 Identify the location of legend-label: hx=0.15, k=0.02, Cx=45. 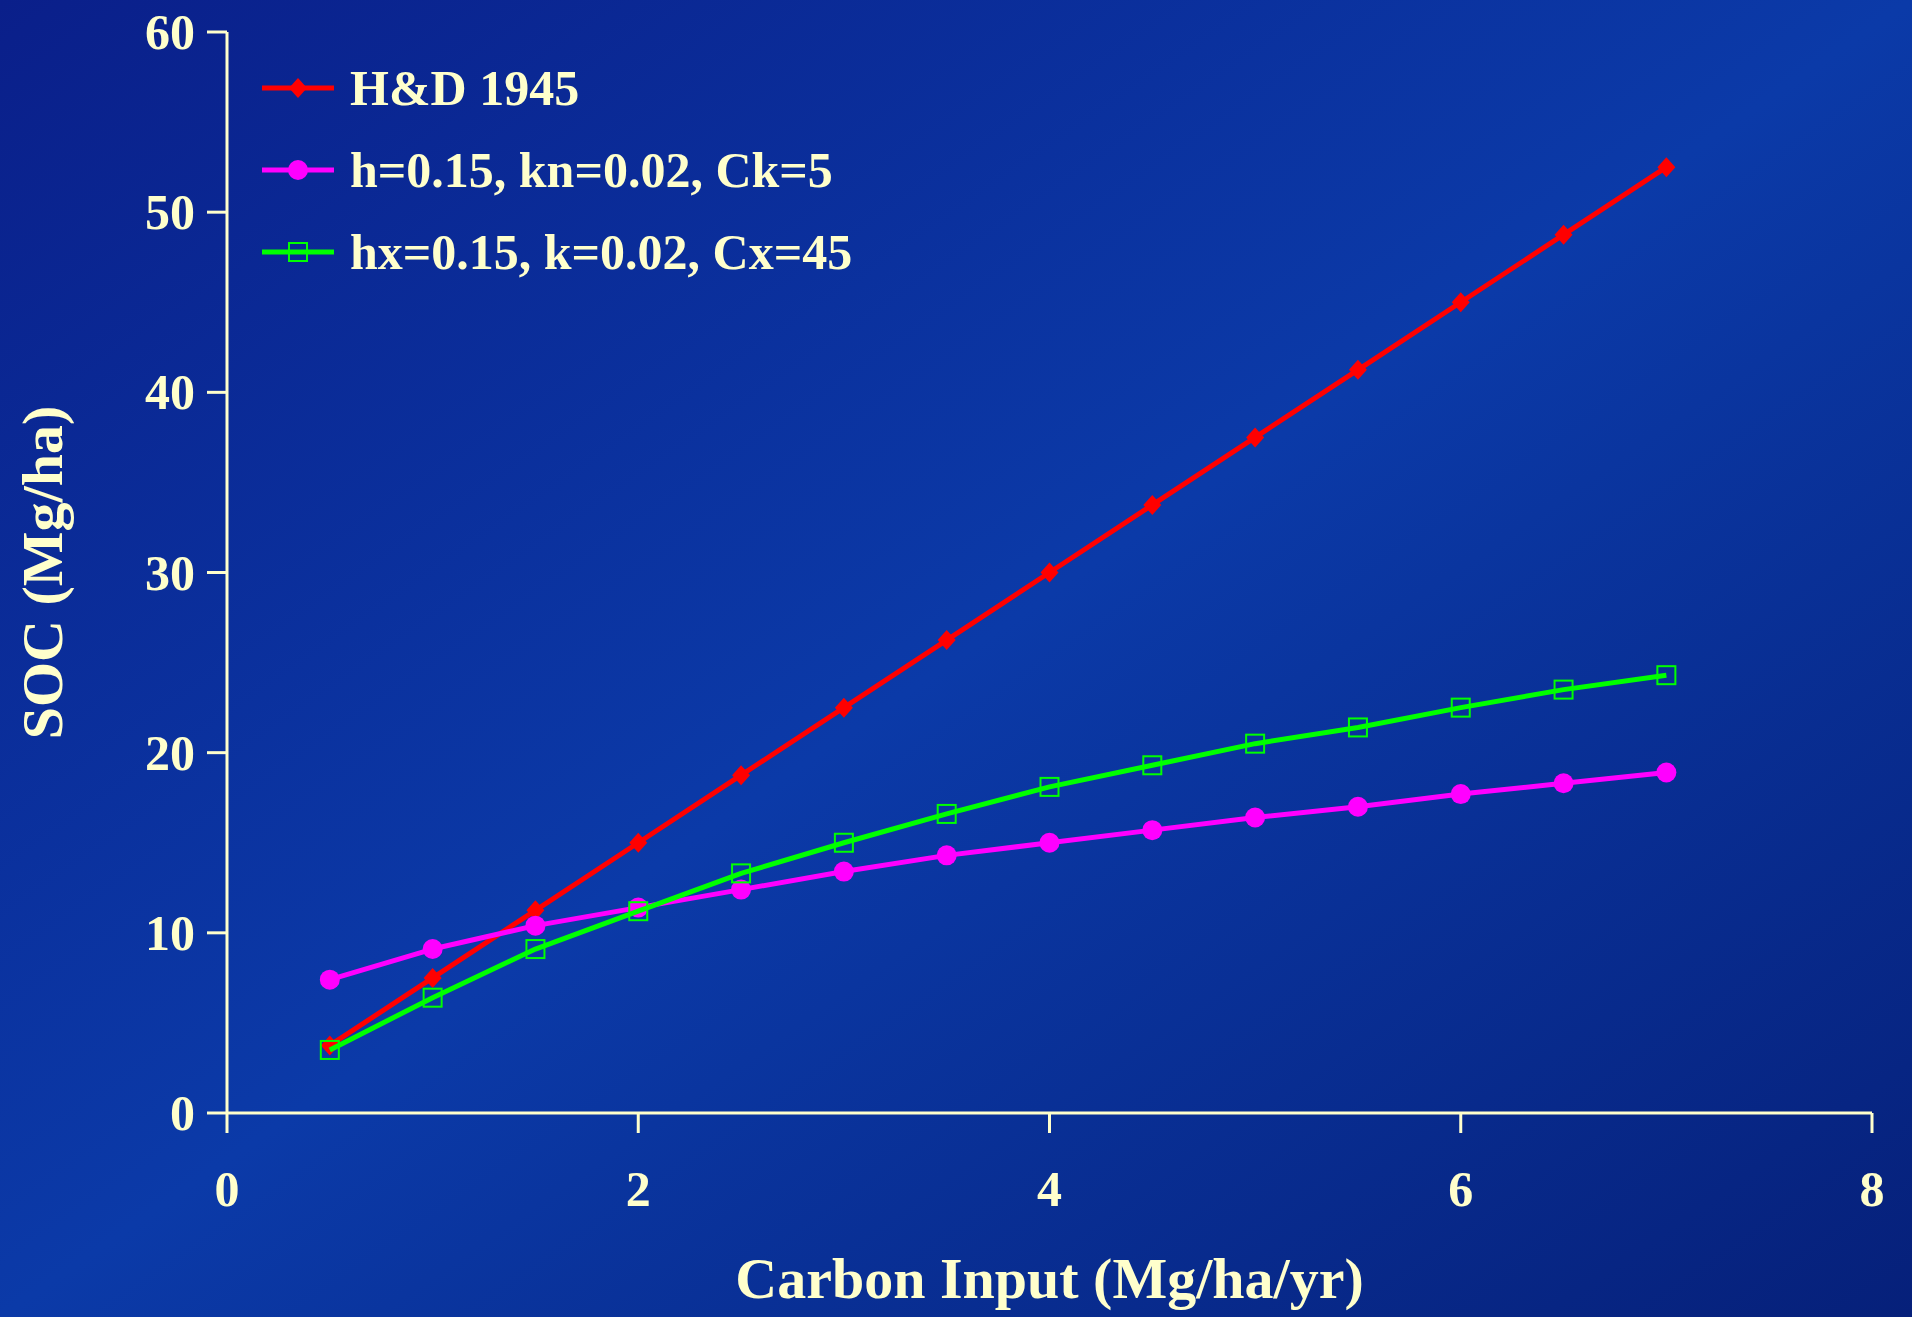
(601, 252).